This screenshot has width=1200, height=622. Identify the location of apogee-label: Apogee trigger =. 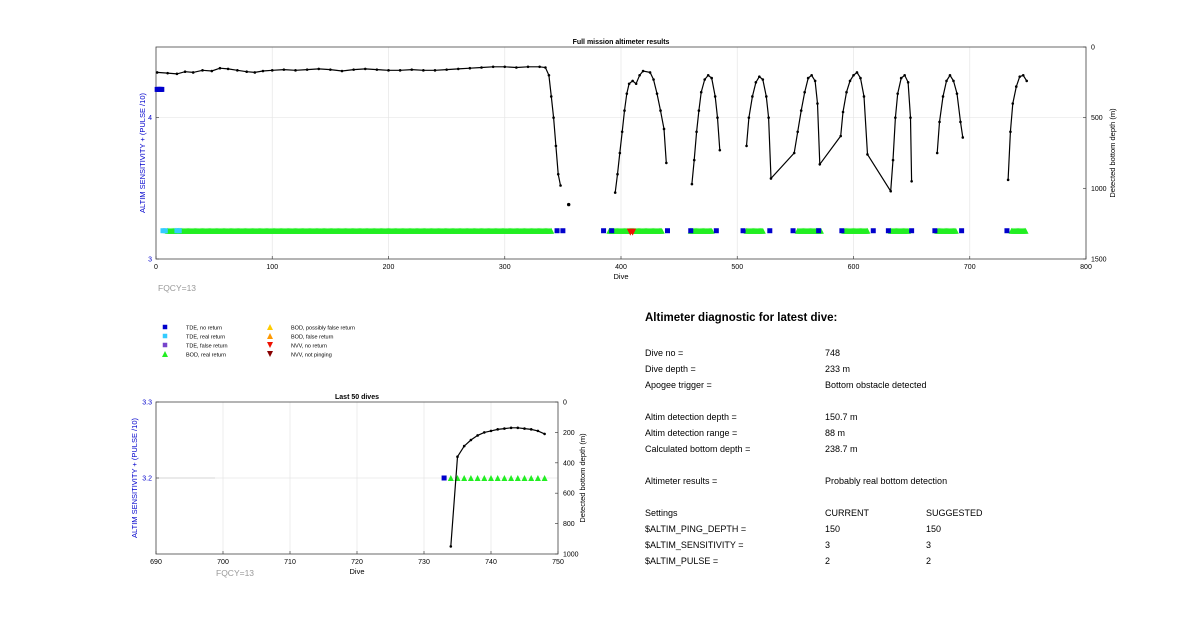
(678, 385).